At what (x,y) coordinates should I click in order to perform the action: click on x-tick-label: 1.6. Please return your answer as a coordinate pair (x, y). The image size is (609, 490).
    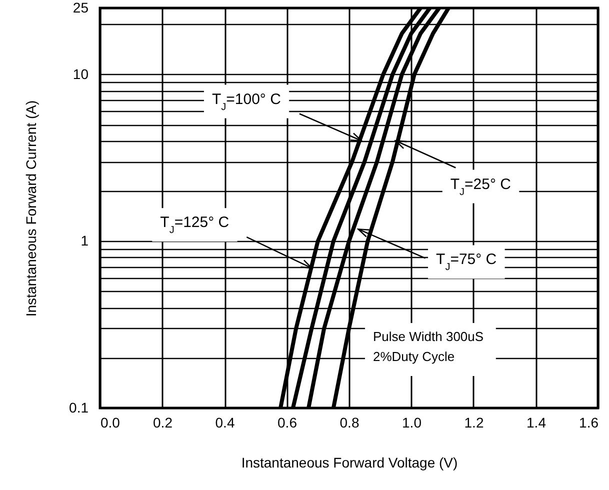
    Looking at the image, I should click on (589, 422).